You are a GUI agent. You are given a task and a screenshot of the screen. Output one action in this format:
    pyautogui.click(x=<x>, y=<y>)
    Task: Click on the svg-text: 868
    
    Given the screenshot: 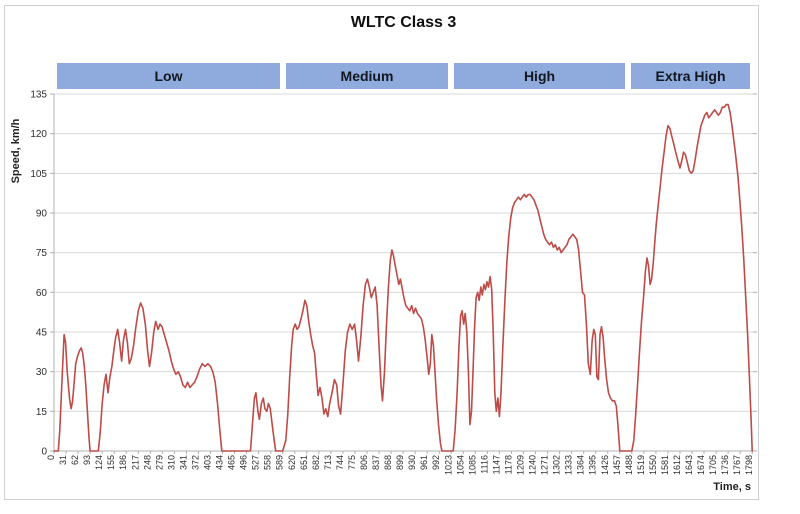 What is the action you would take?
    pyautogui.click(x=388, y=462)
    